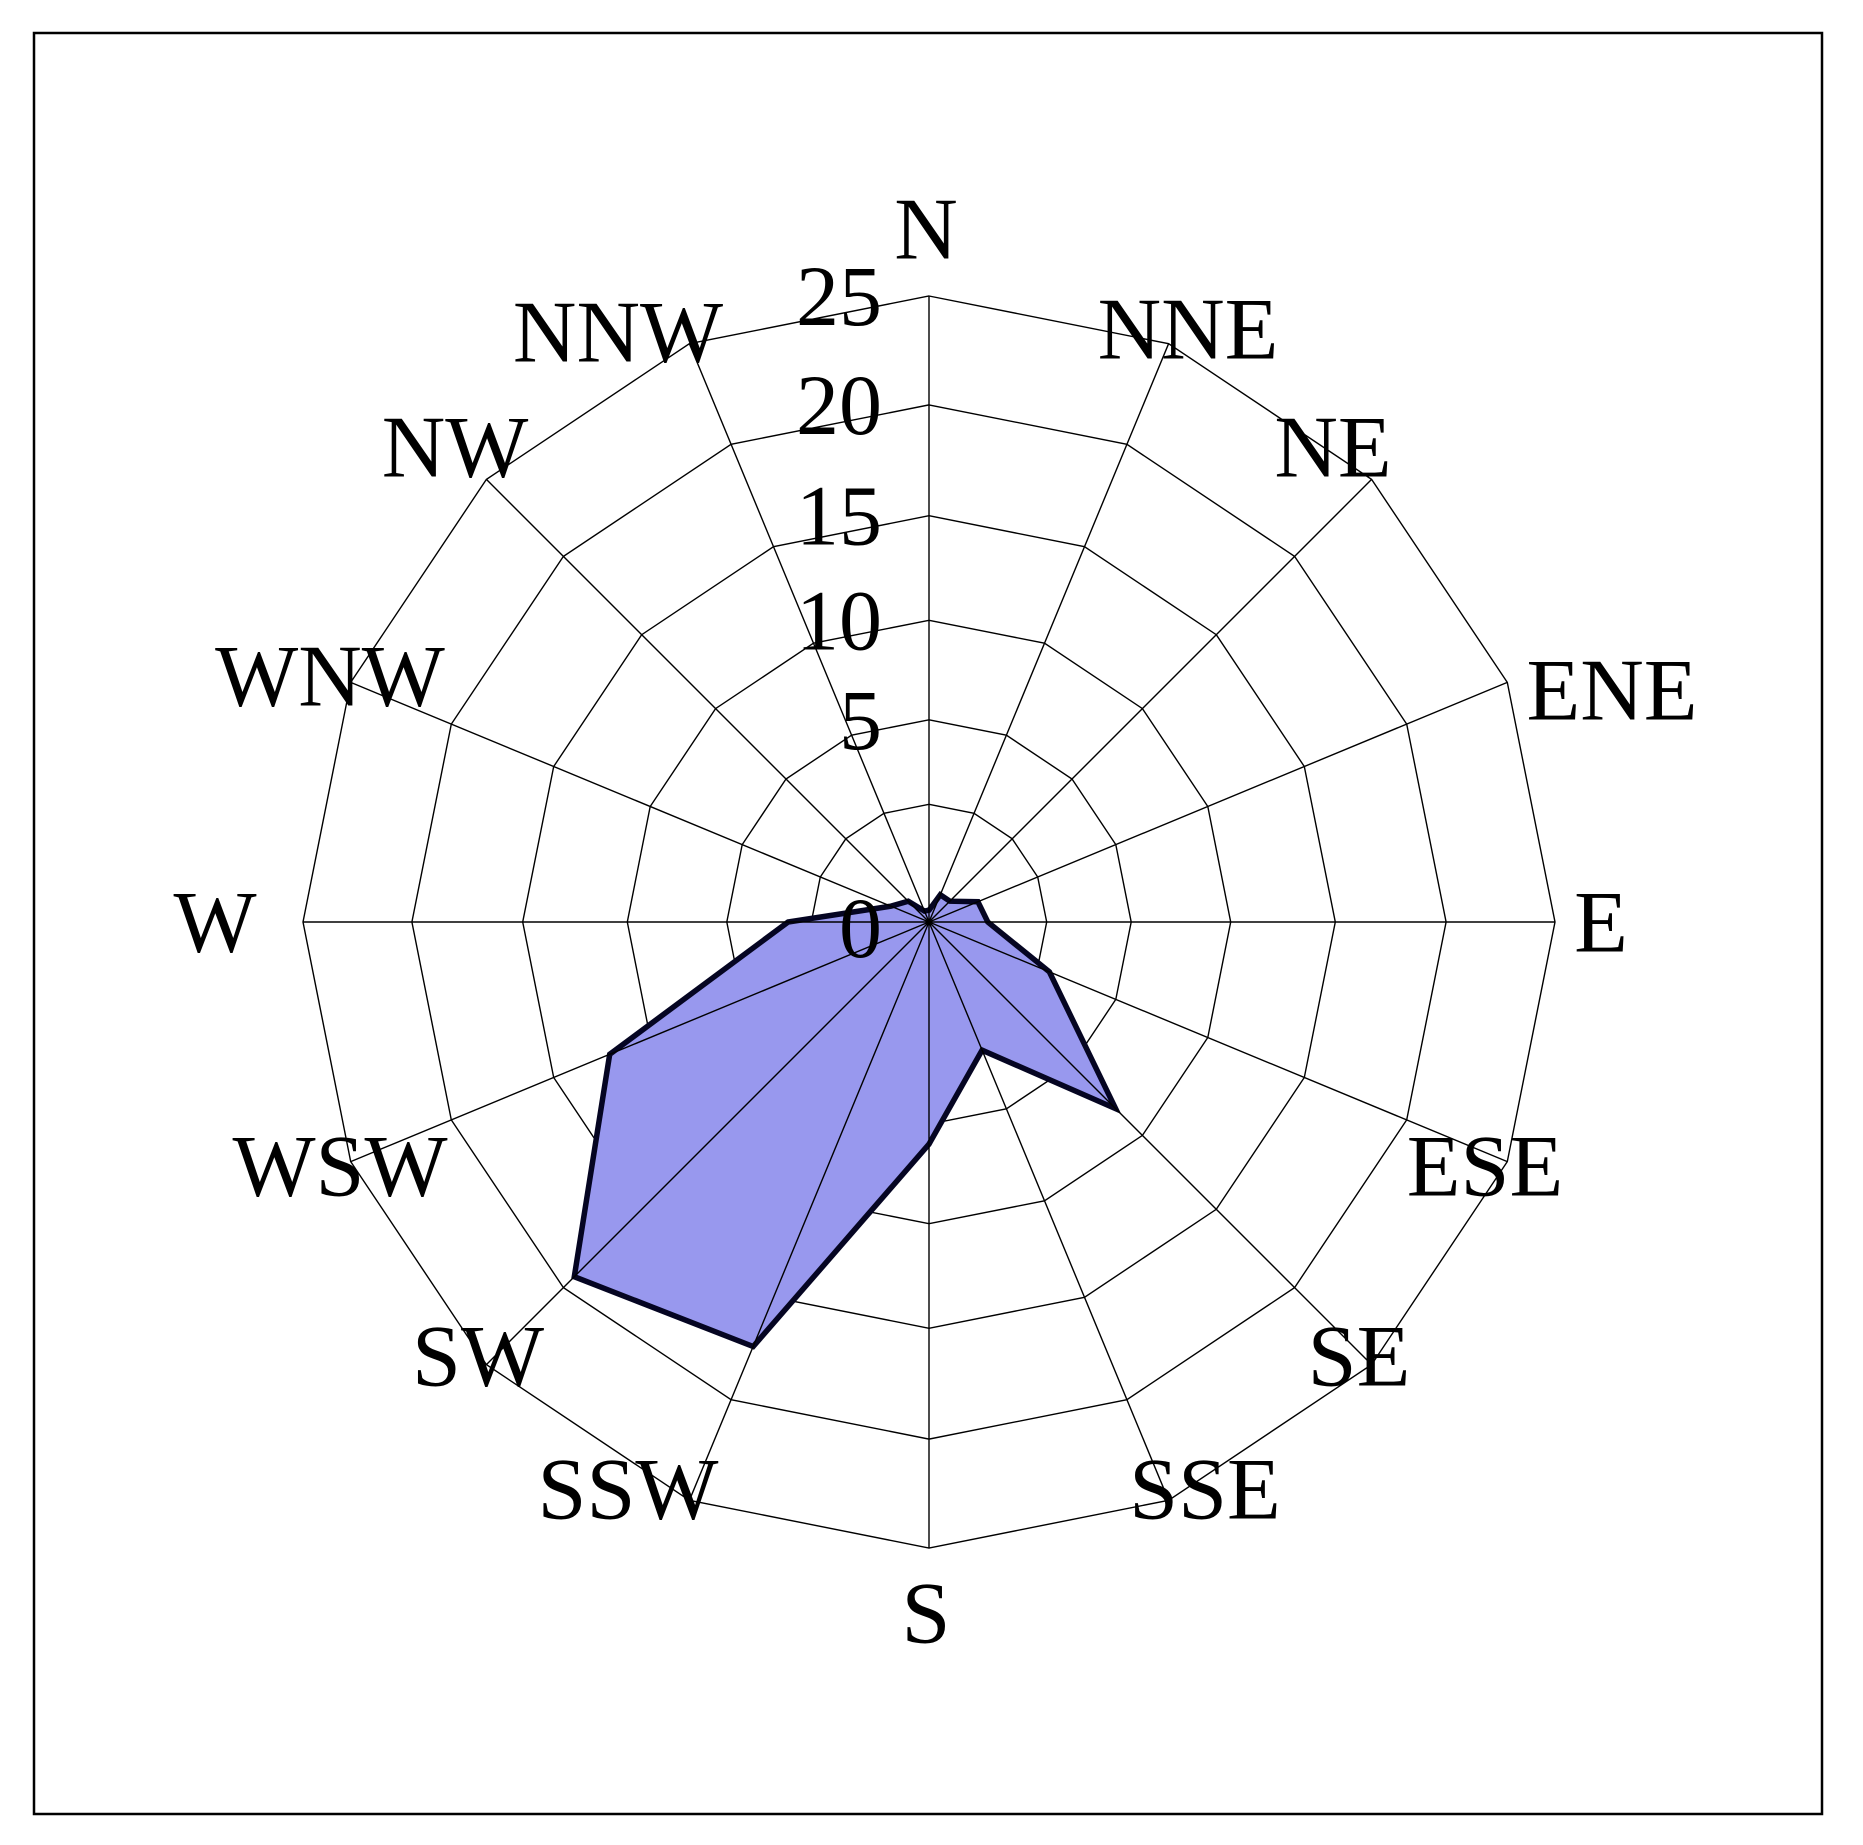 This screenshot has height=1845, width=1863. Describe the element at coordinates (860, 928) in the screenshot. I see `radial-tick-label-0: 0` at that location.